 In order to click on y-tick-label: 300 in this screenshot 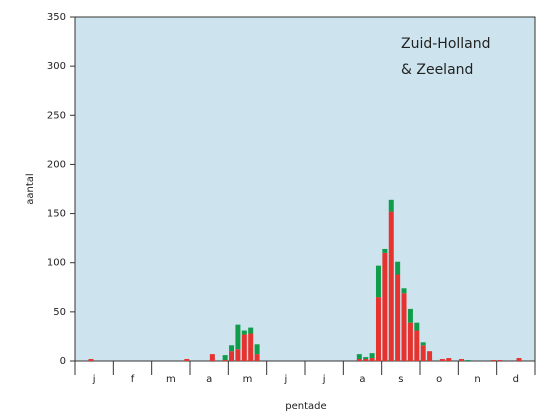, I will do `click(56, 66)`.